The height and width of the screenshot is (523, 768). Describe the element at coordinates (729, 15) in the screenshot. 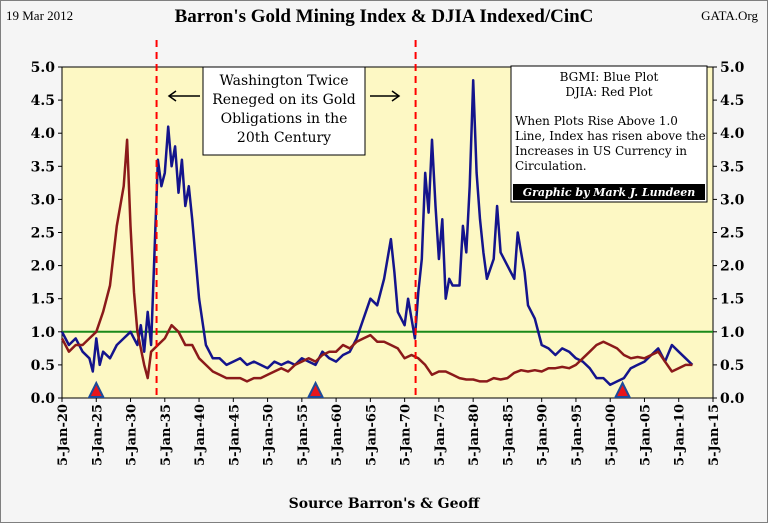

I see `source-site-label: GATA.Org` at that location.